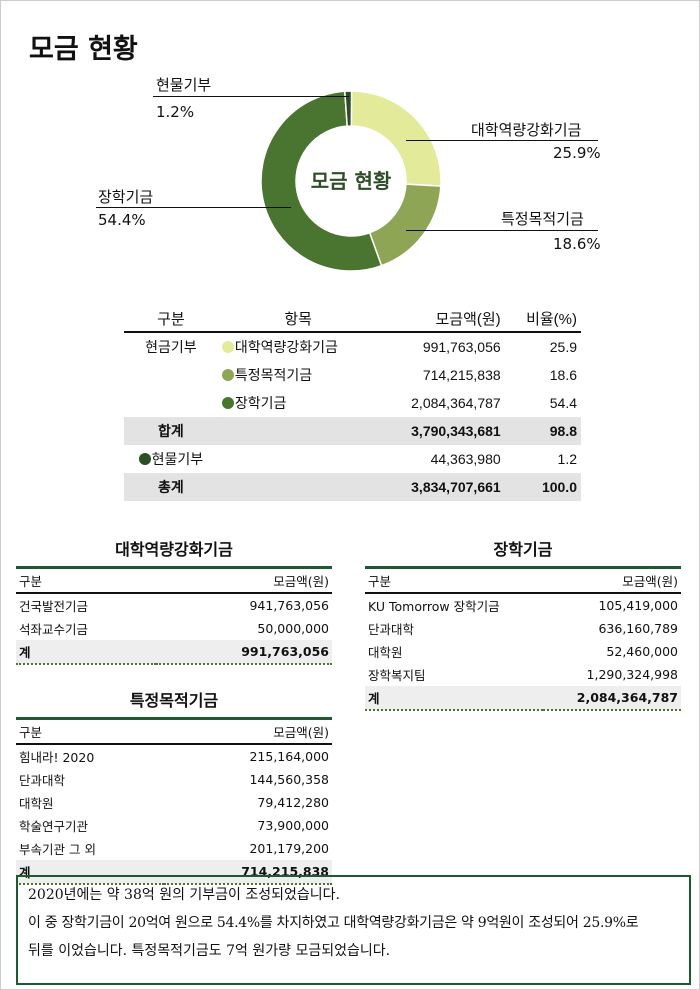 This screenshot has width=700, height=990. I want to click on percent: 98.8, so click(542, 431).